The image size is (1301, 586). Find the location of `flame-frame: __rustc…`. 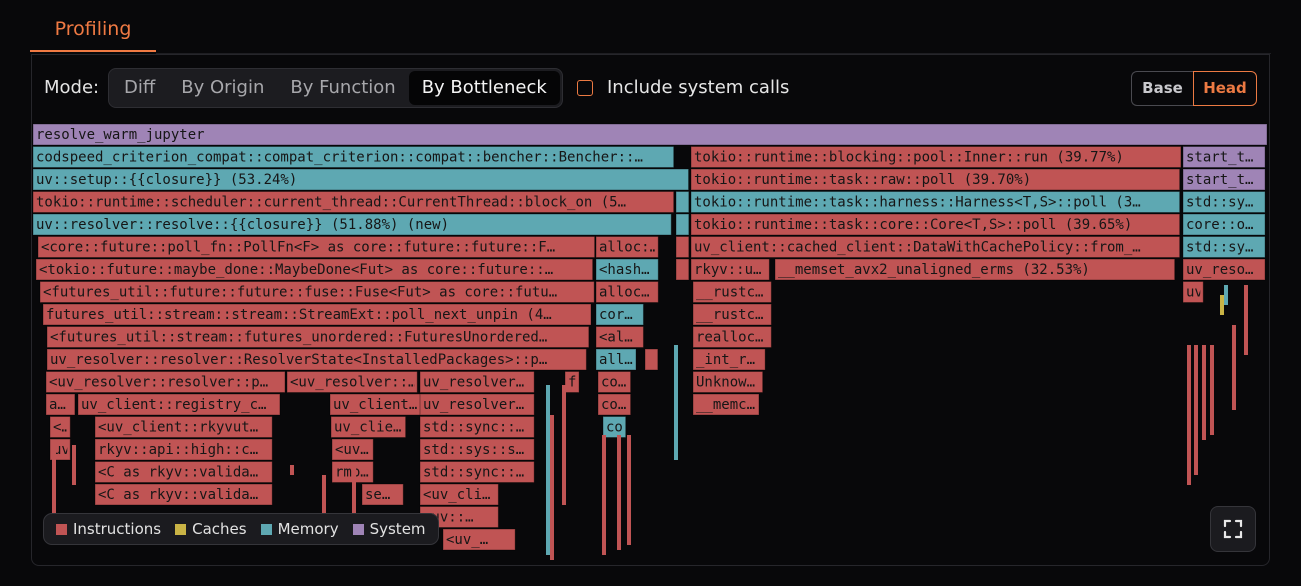

flame-frame: __rustc… is located at coordinates (732, 292).